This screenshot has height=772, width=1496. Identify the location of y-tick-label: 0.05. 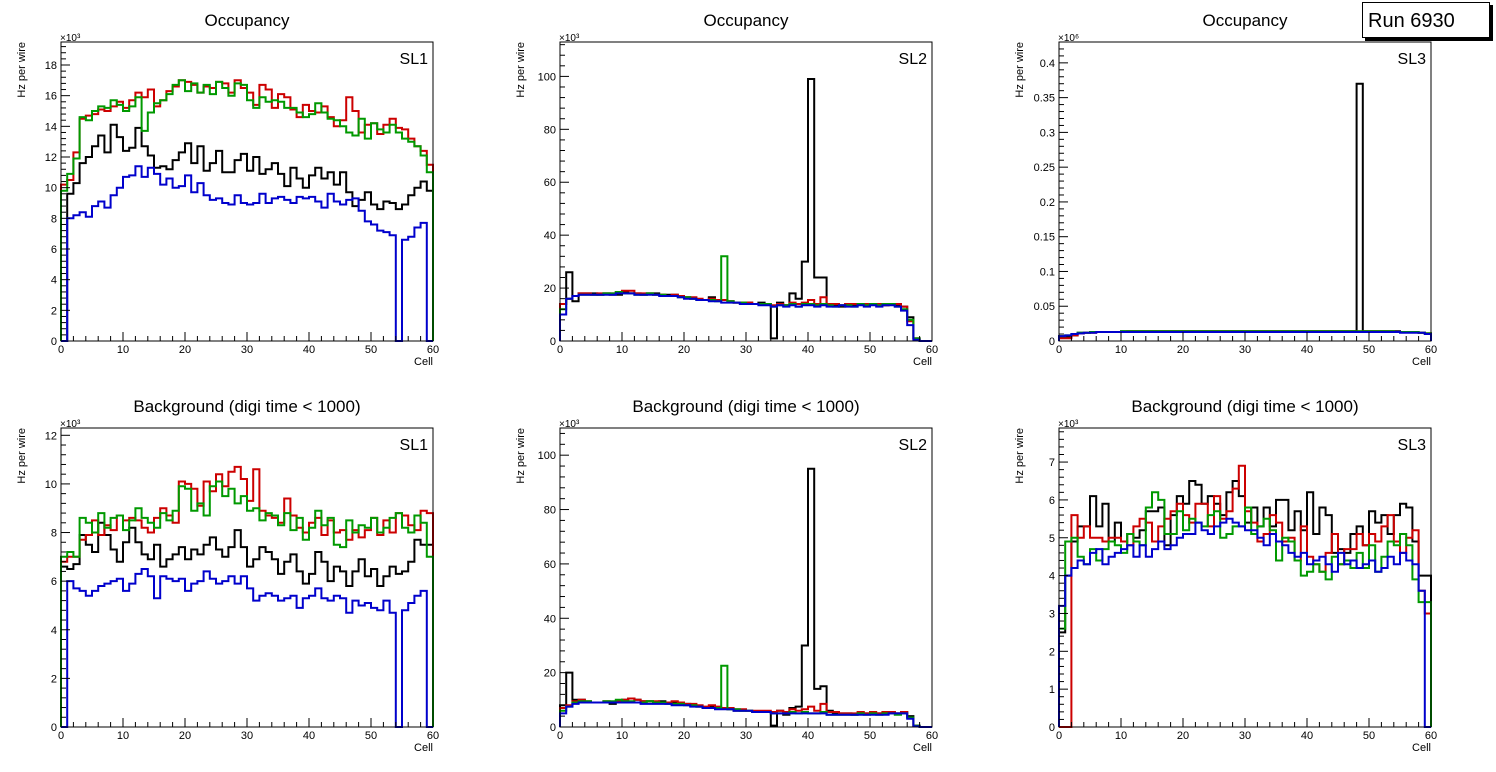
(1044, 307).